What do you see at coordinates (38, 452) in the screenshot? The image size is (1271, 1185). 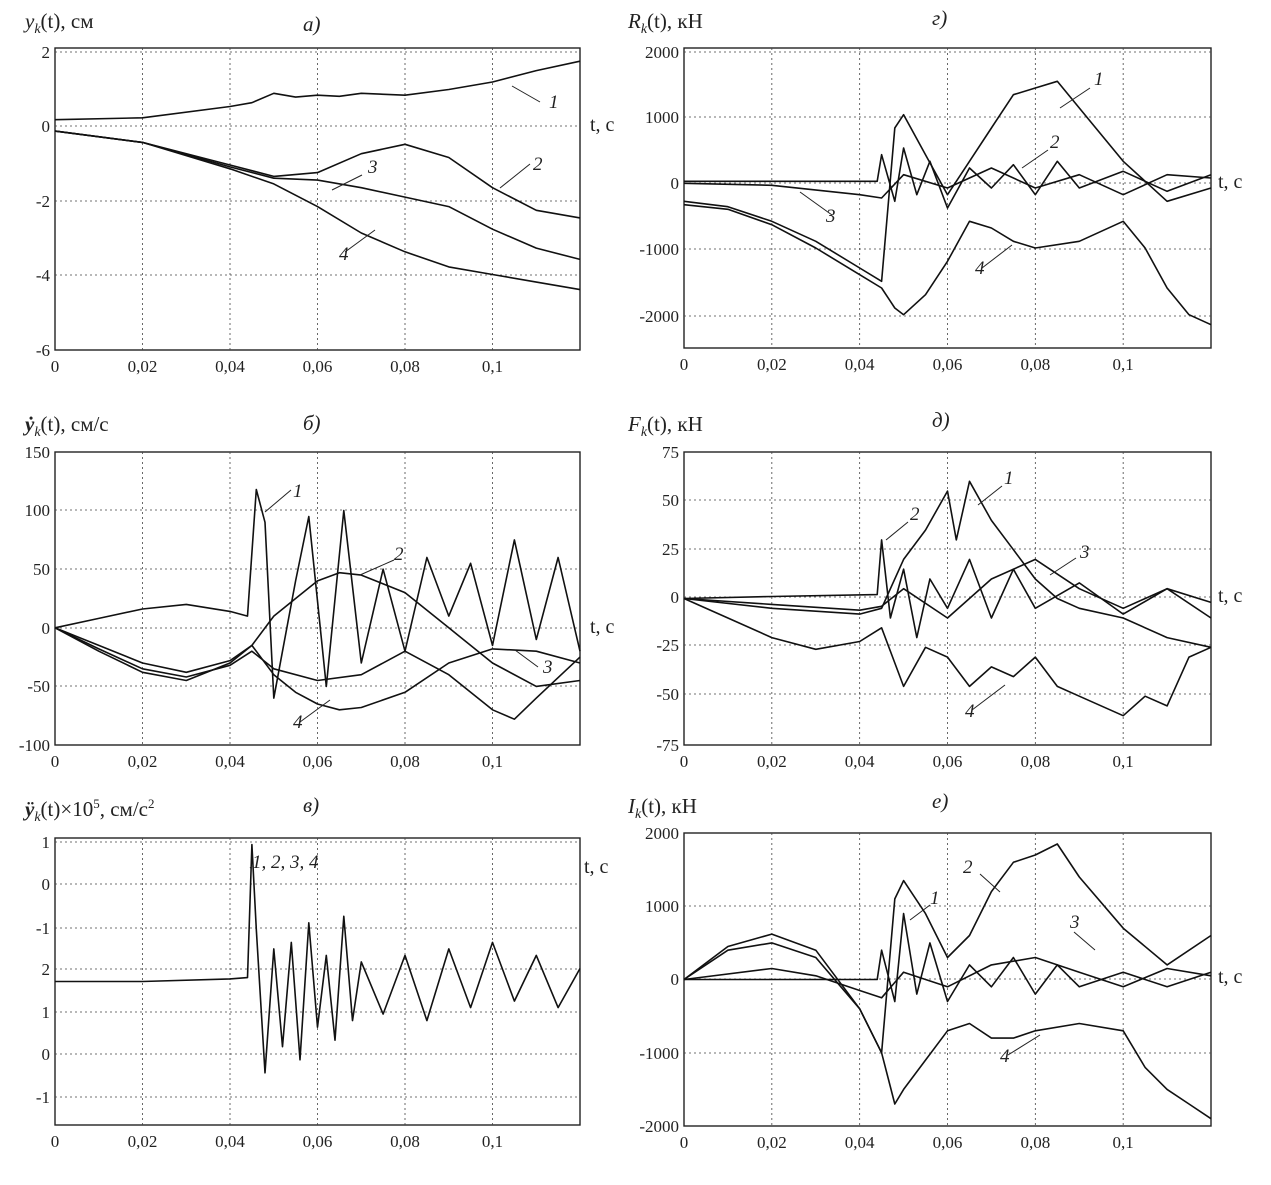 I see `y-tick-label: 150` at bounding box center [38, 452].